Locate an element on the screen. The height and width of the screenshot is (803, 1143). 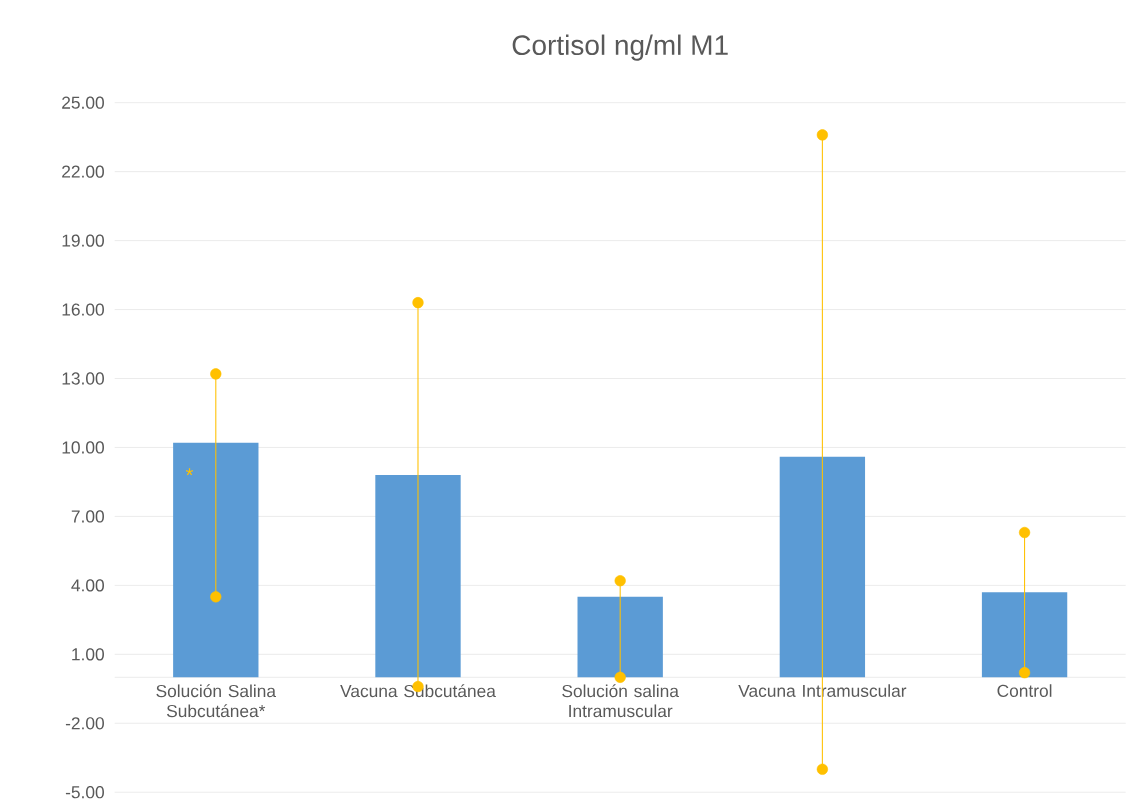
y-tick-label: 4.00 is located at coordinates (87, 585).